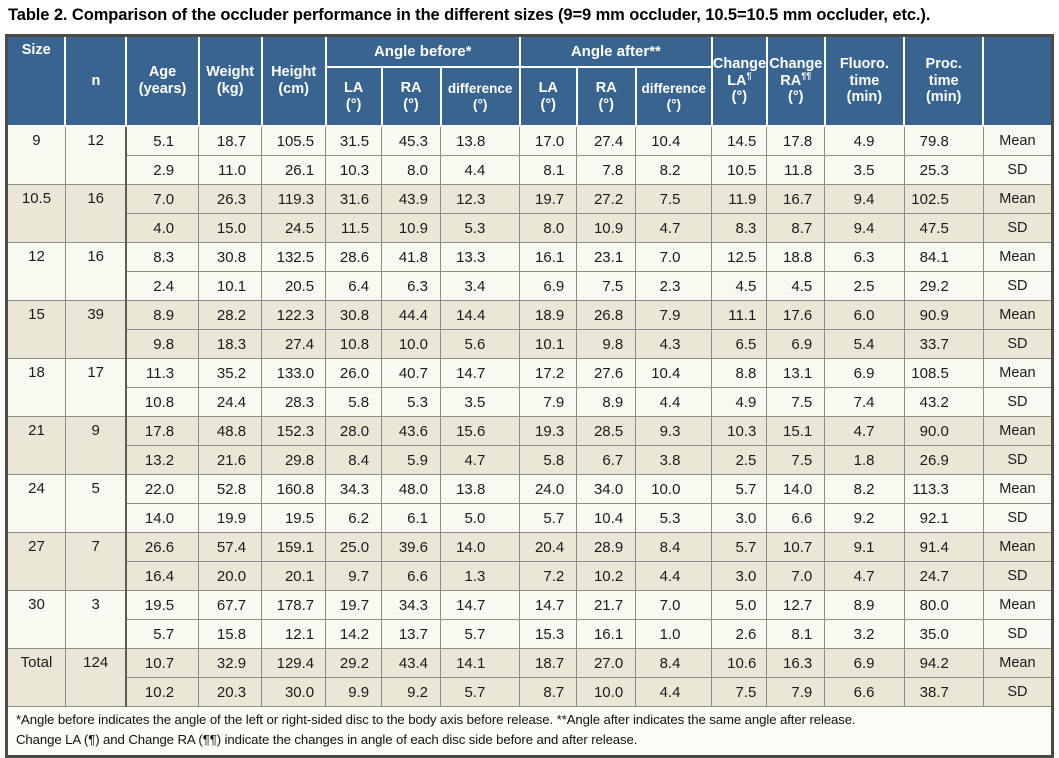  What do you see at coordinates (943, 605) in the screenshot?
I see `value-cell: 80.0` at bounding box center [943, 605].